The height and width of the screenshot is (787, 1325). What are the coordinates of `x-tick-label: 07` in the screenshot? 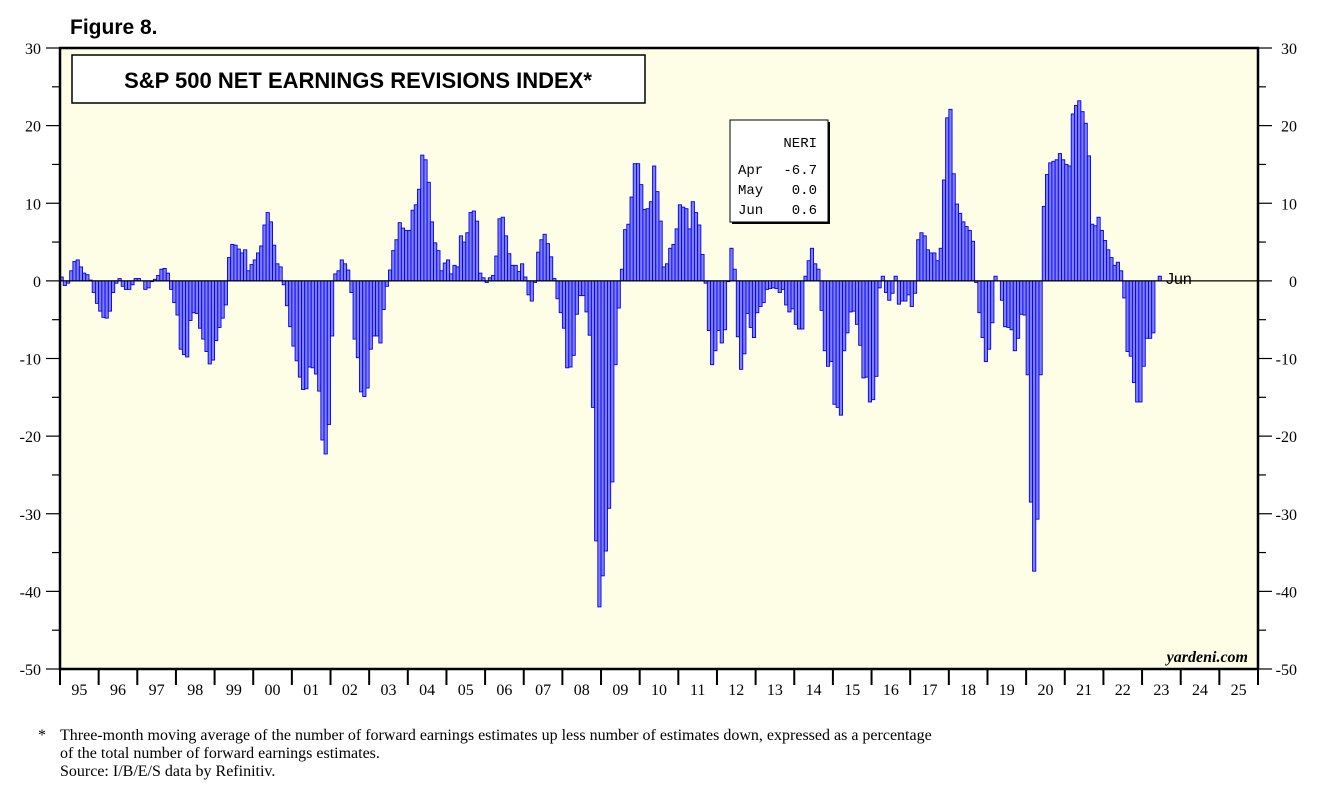 It's located at (543, 690).